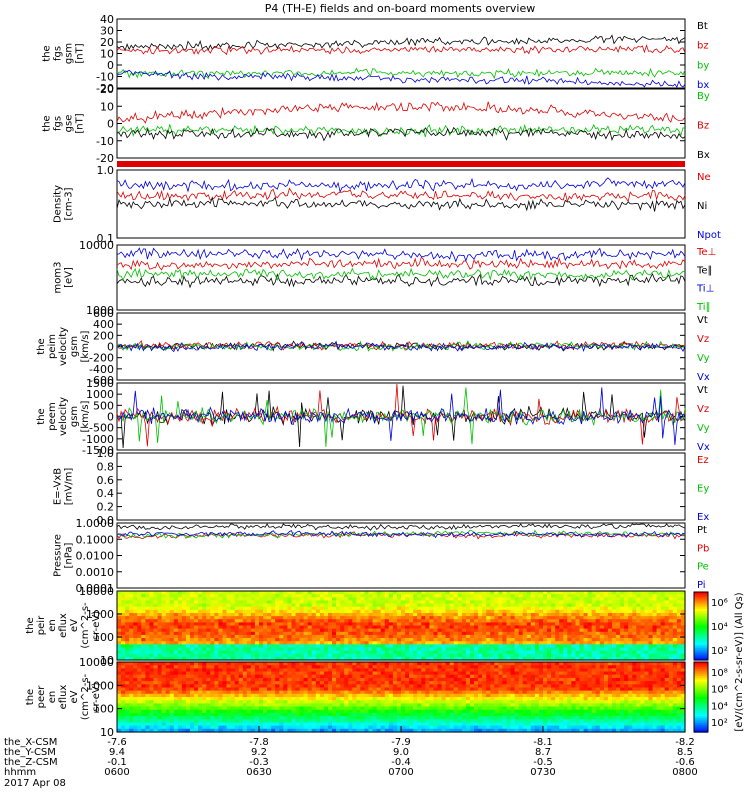  Describe the element at coordinates (30, 625) in the screenshot. I see `y-label-line: the` at that location.